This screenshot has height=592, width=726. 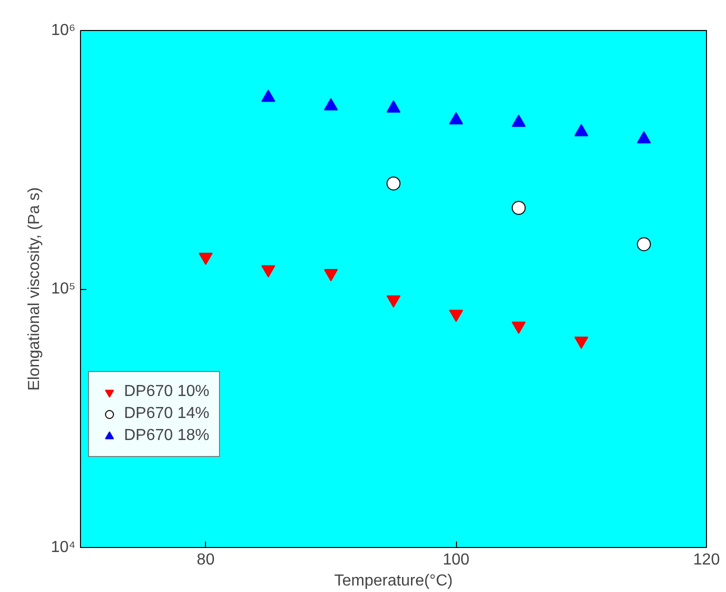 What do you see at coordinates (34, 289) in the screenshot?
I see `y-axis-title: Elongational viscosity, (Pa s)` at bounding box center [34, 289].